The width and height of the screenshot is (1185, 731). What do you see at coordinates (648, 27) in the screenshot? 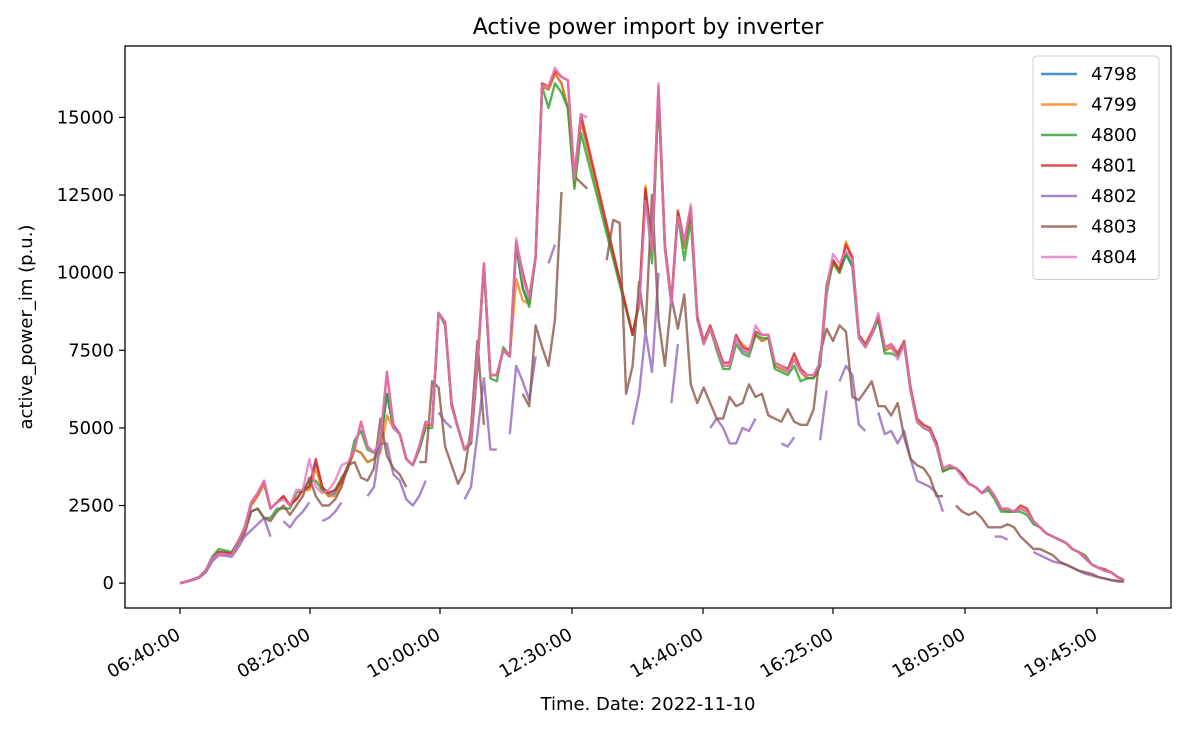
I see `chart-title: Active power import by inverter` at bounding box center [648, 27].